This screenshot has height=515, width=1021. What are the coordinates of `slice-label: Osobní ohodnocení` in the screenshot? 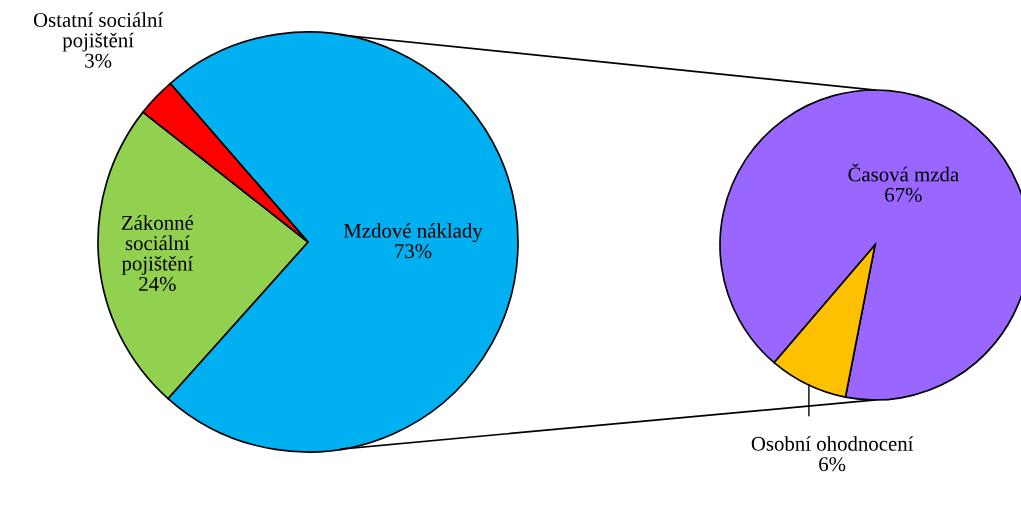 It's located at (832, 443).